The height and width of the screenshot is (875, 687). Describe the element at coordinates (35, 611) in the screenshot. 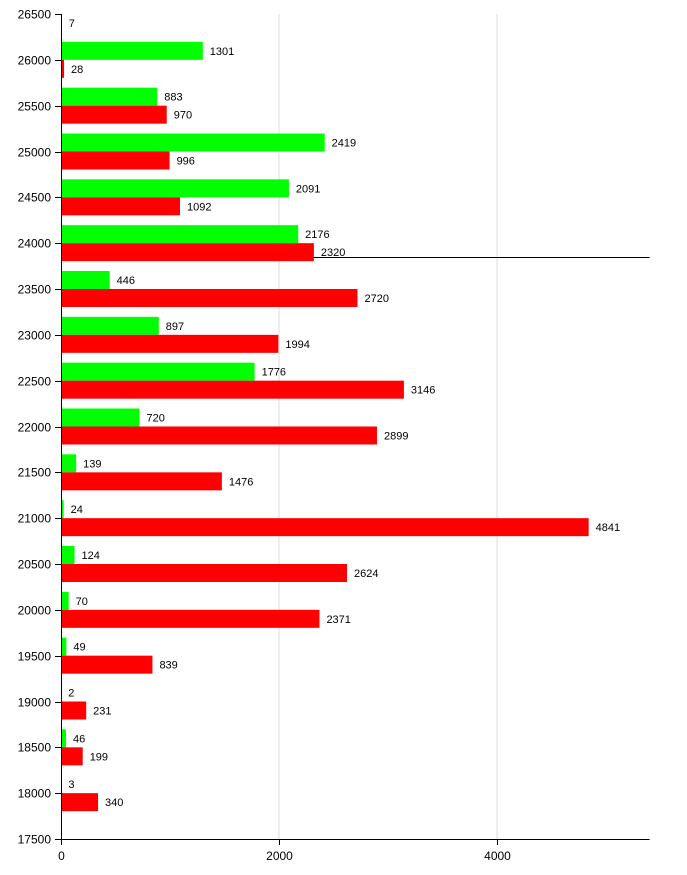

I see `y-tick-label: 20000` at that location.